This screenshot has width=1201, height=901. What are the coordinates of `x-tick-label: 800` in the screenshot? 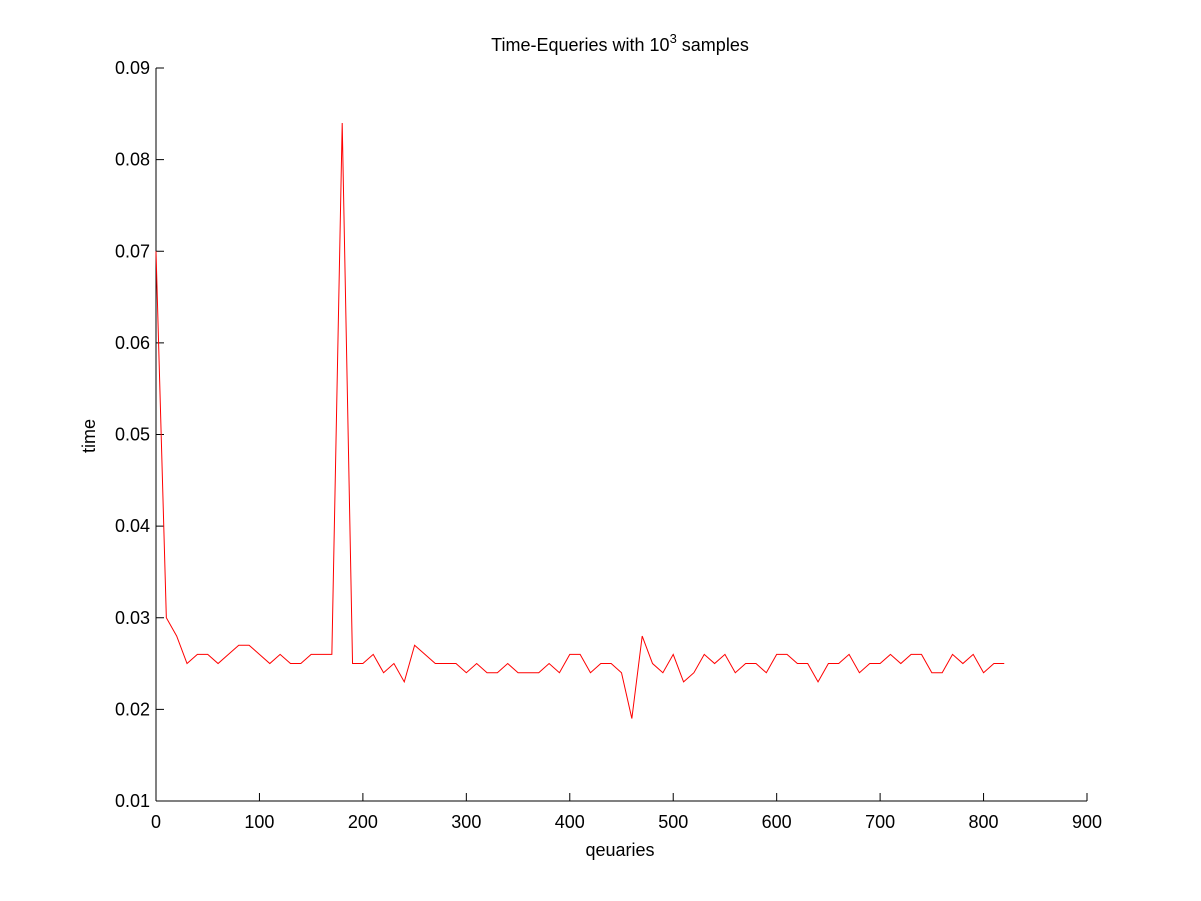 It's located at (984, 822).